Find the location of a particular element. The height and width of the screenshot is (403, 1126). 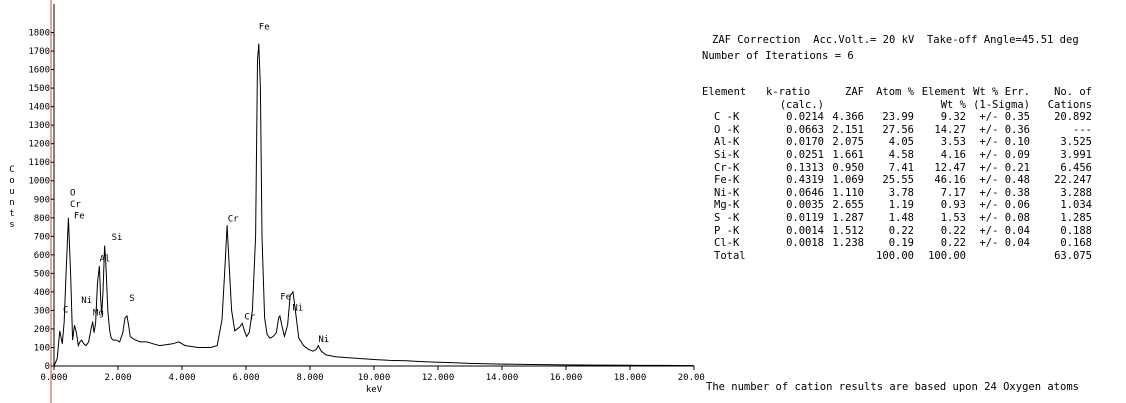

x-tick-label: 18.000 is located at coordinates (630, 378).